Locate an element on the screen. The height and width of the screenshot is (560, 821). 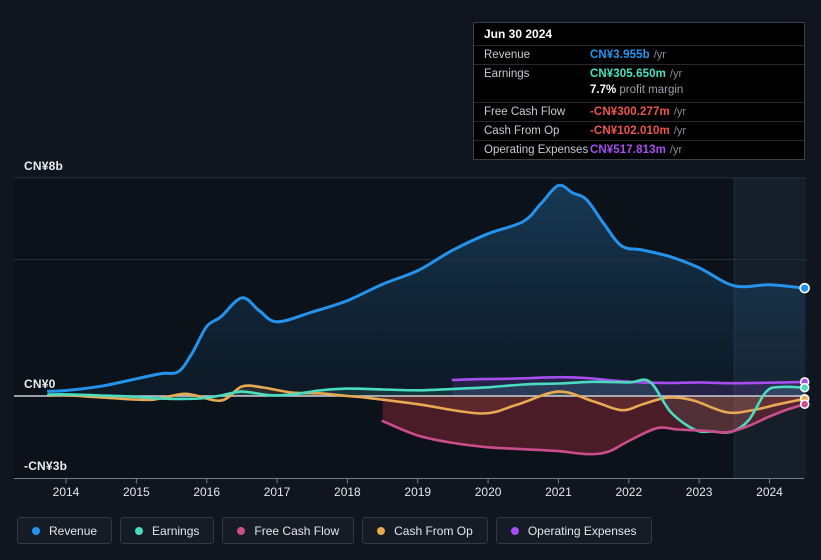
legend-item-revenue: Revenue is located at coordinates (65, 530).